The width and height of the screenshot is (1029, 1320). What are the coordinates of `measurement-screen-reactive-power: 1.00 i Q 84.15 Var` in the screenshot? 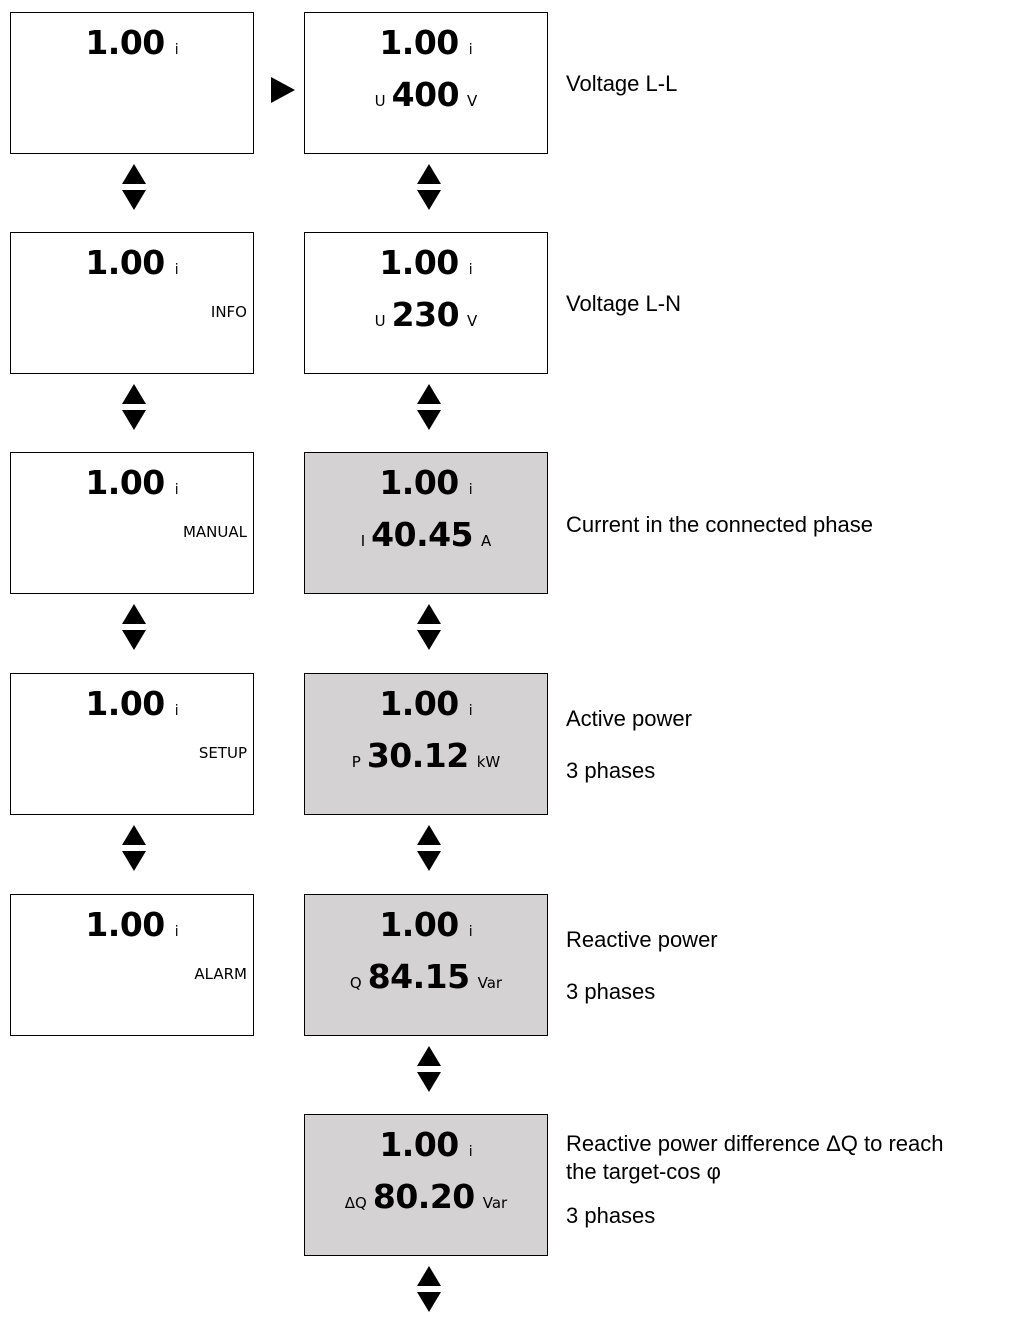 It's located at (426, 965).